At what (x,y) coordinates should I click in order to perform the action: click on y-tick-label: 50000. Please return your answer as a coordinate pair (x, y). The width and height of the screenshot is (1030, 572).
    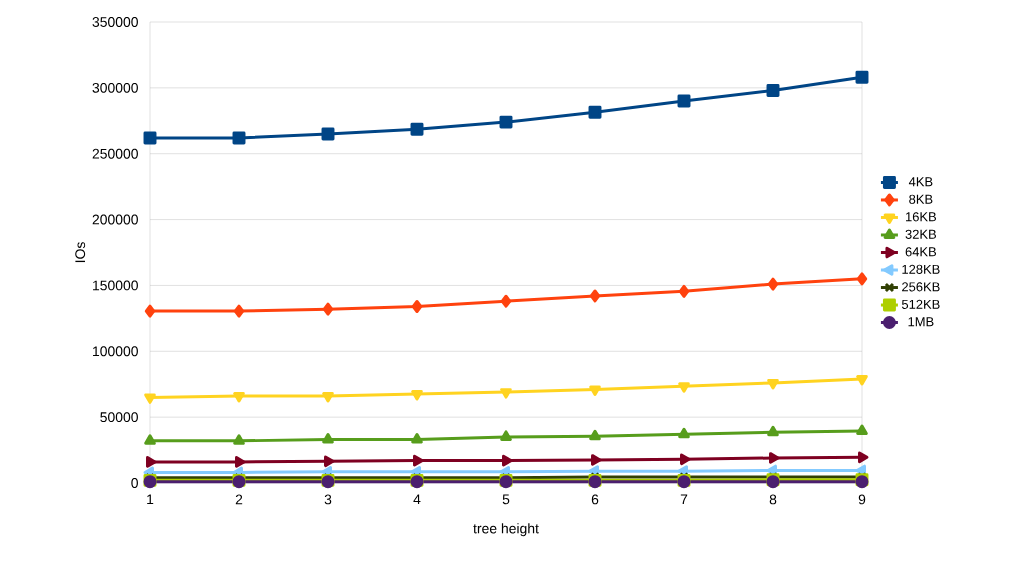
    Looking at the image, I should click on (119, 417).